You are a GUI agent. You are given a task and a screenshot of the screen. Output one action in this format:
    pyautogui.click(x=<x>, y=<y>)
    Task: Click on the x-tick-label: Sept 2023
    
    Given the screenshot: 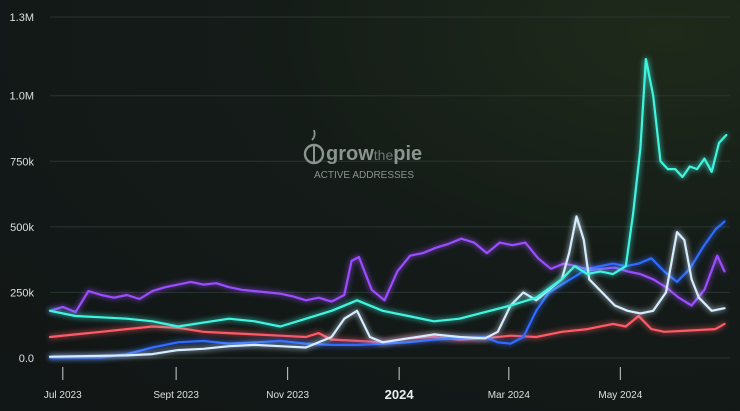 What is the action you would take?
    pyautogui.click(x=176, y=395)
    